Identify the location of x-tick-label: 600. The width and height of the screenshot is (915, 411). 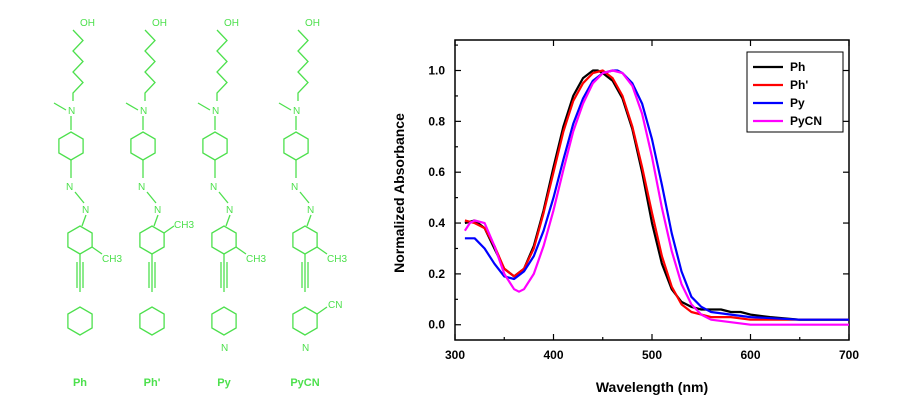
(750, 355).